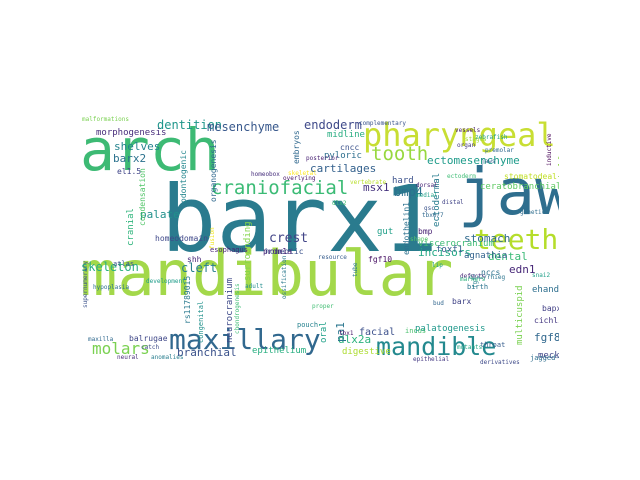 Image resolution: width=640 pixels, height=480 pixels. I want to click on cloud-word: lip, so click(437, 265).